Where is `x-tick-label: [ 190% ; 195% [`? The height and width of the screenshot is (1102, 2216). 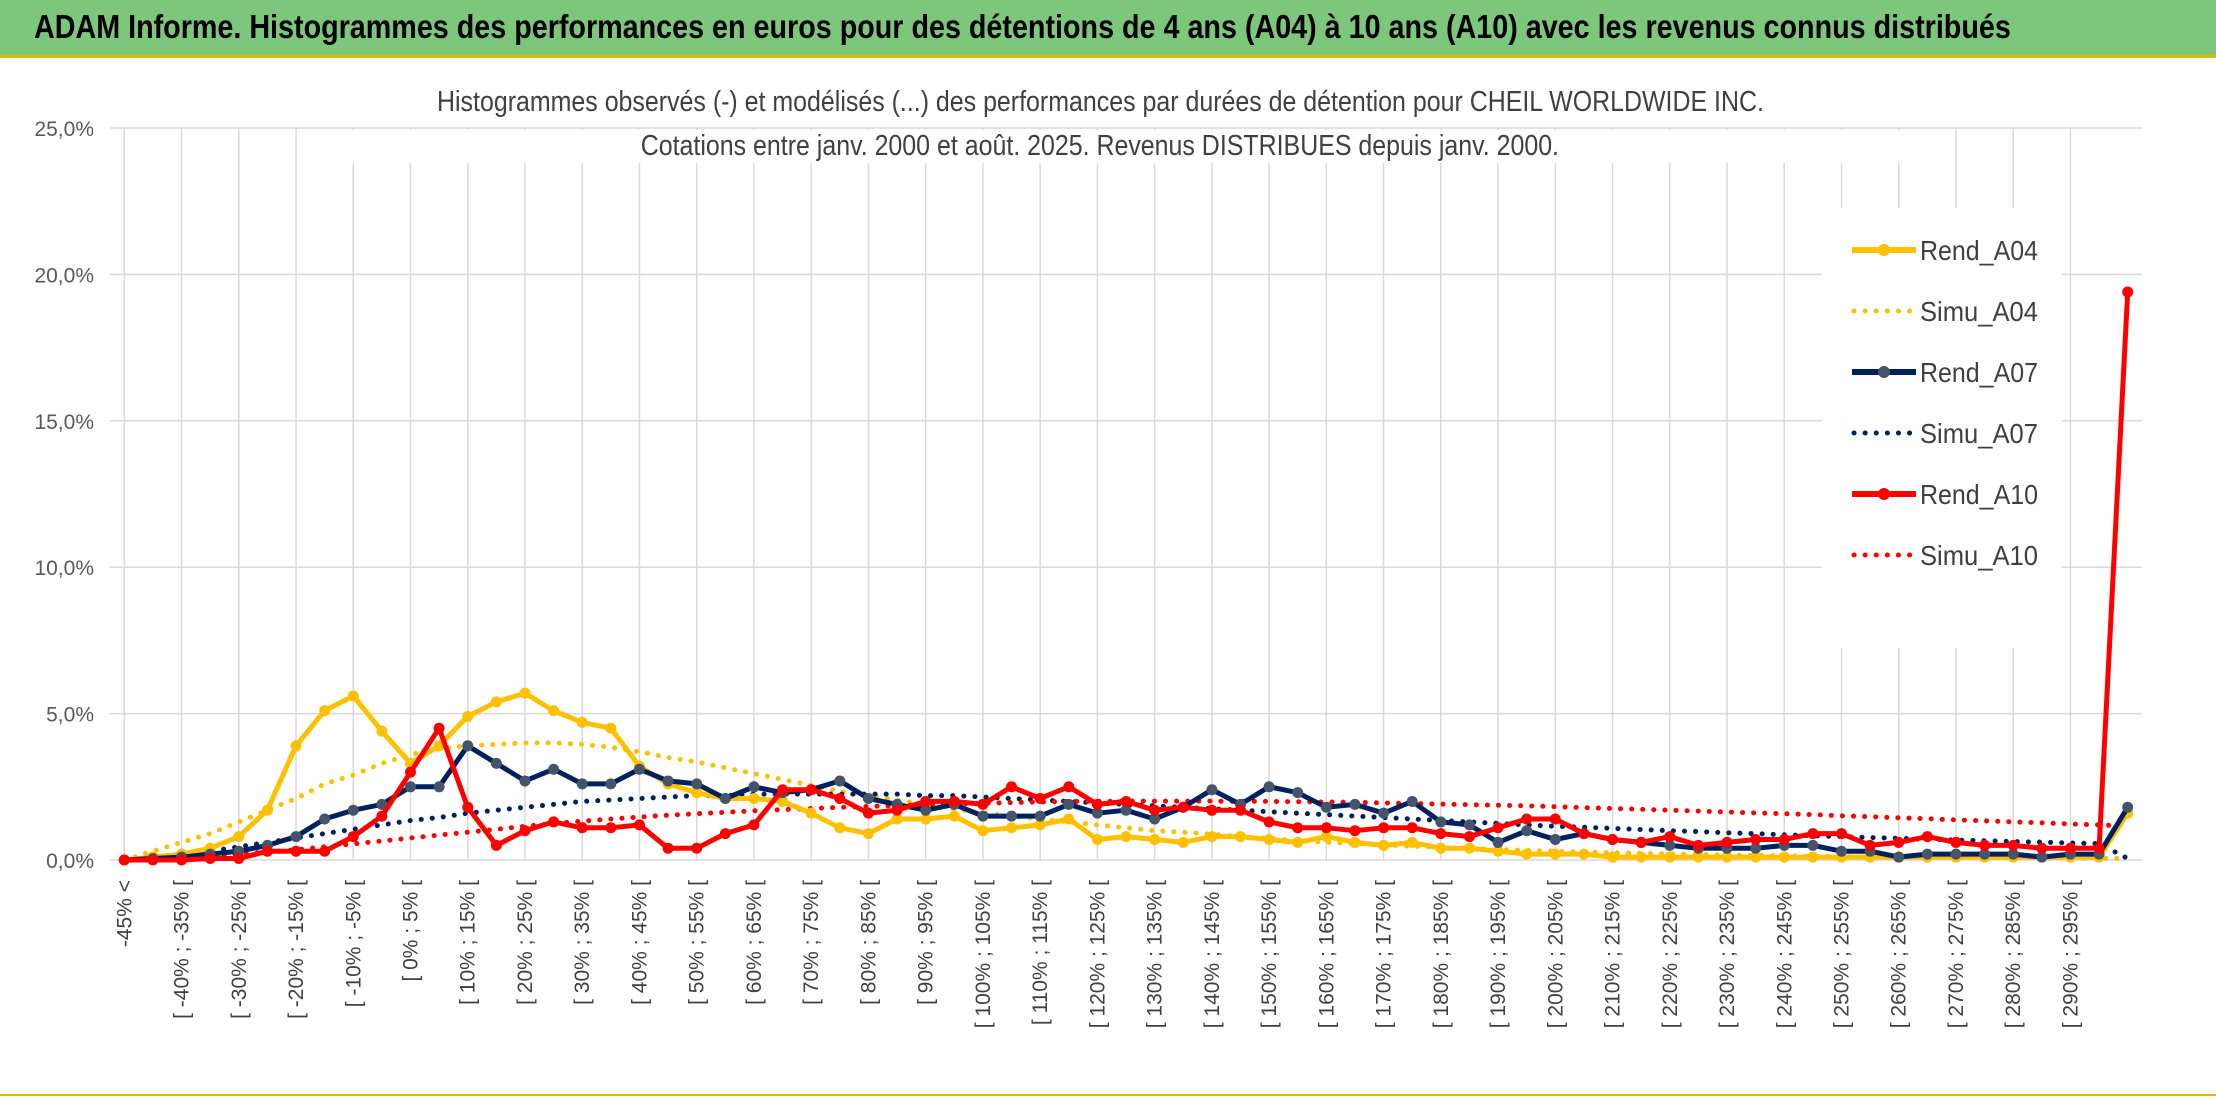 x-tick-label: [ 190% ; 195% [ is located at coordinates (1498, 954).